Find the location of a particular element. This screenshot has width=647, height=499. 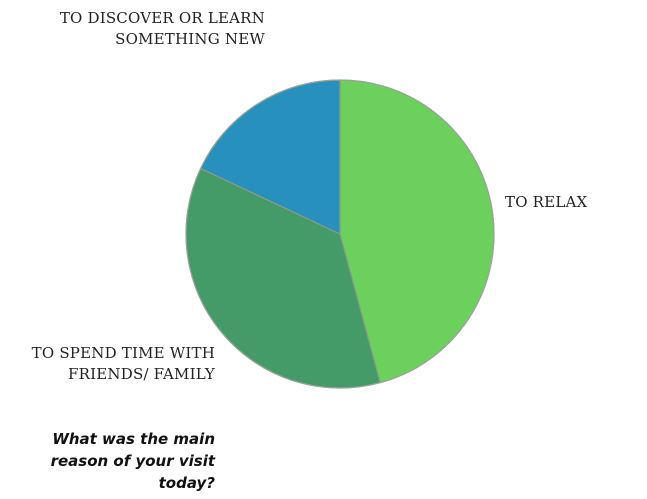

label-discover: TO DISCOVER OR LEARN SOMETHING NEW is located at coordinates (162, 28).